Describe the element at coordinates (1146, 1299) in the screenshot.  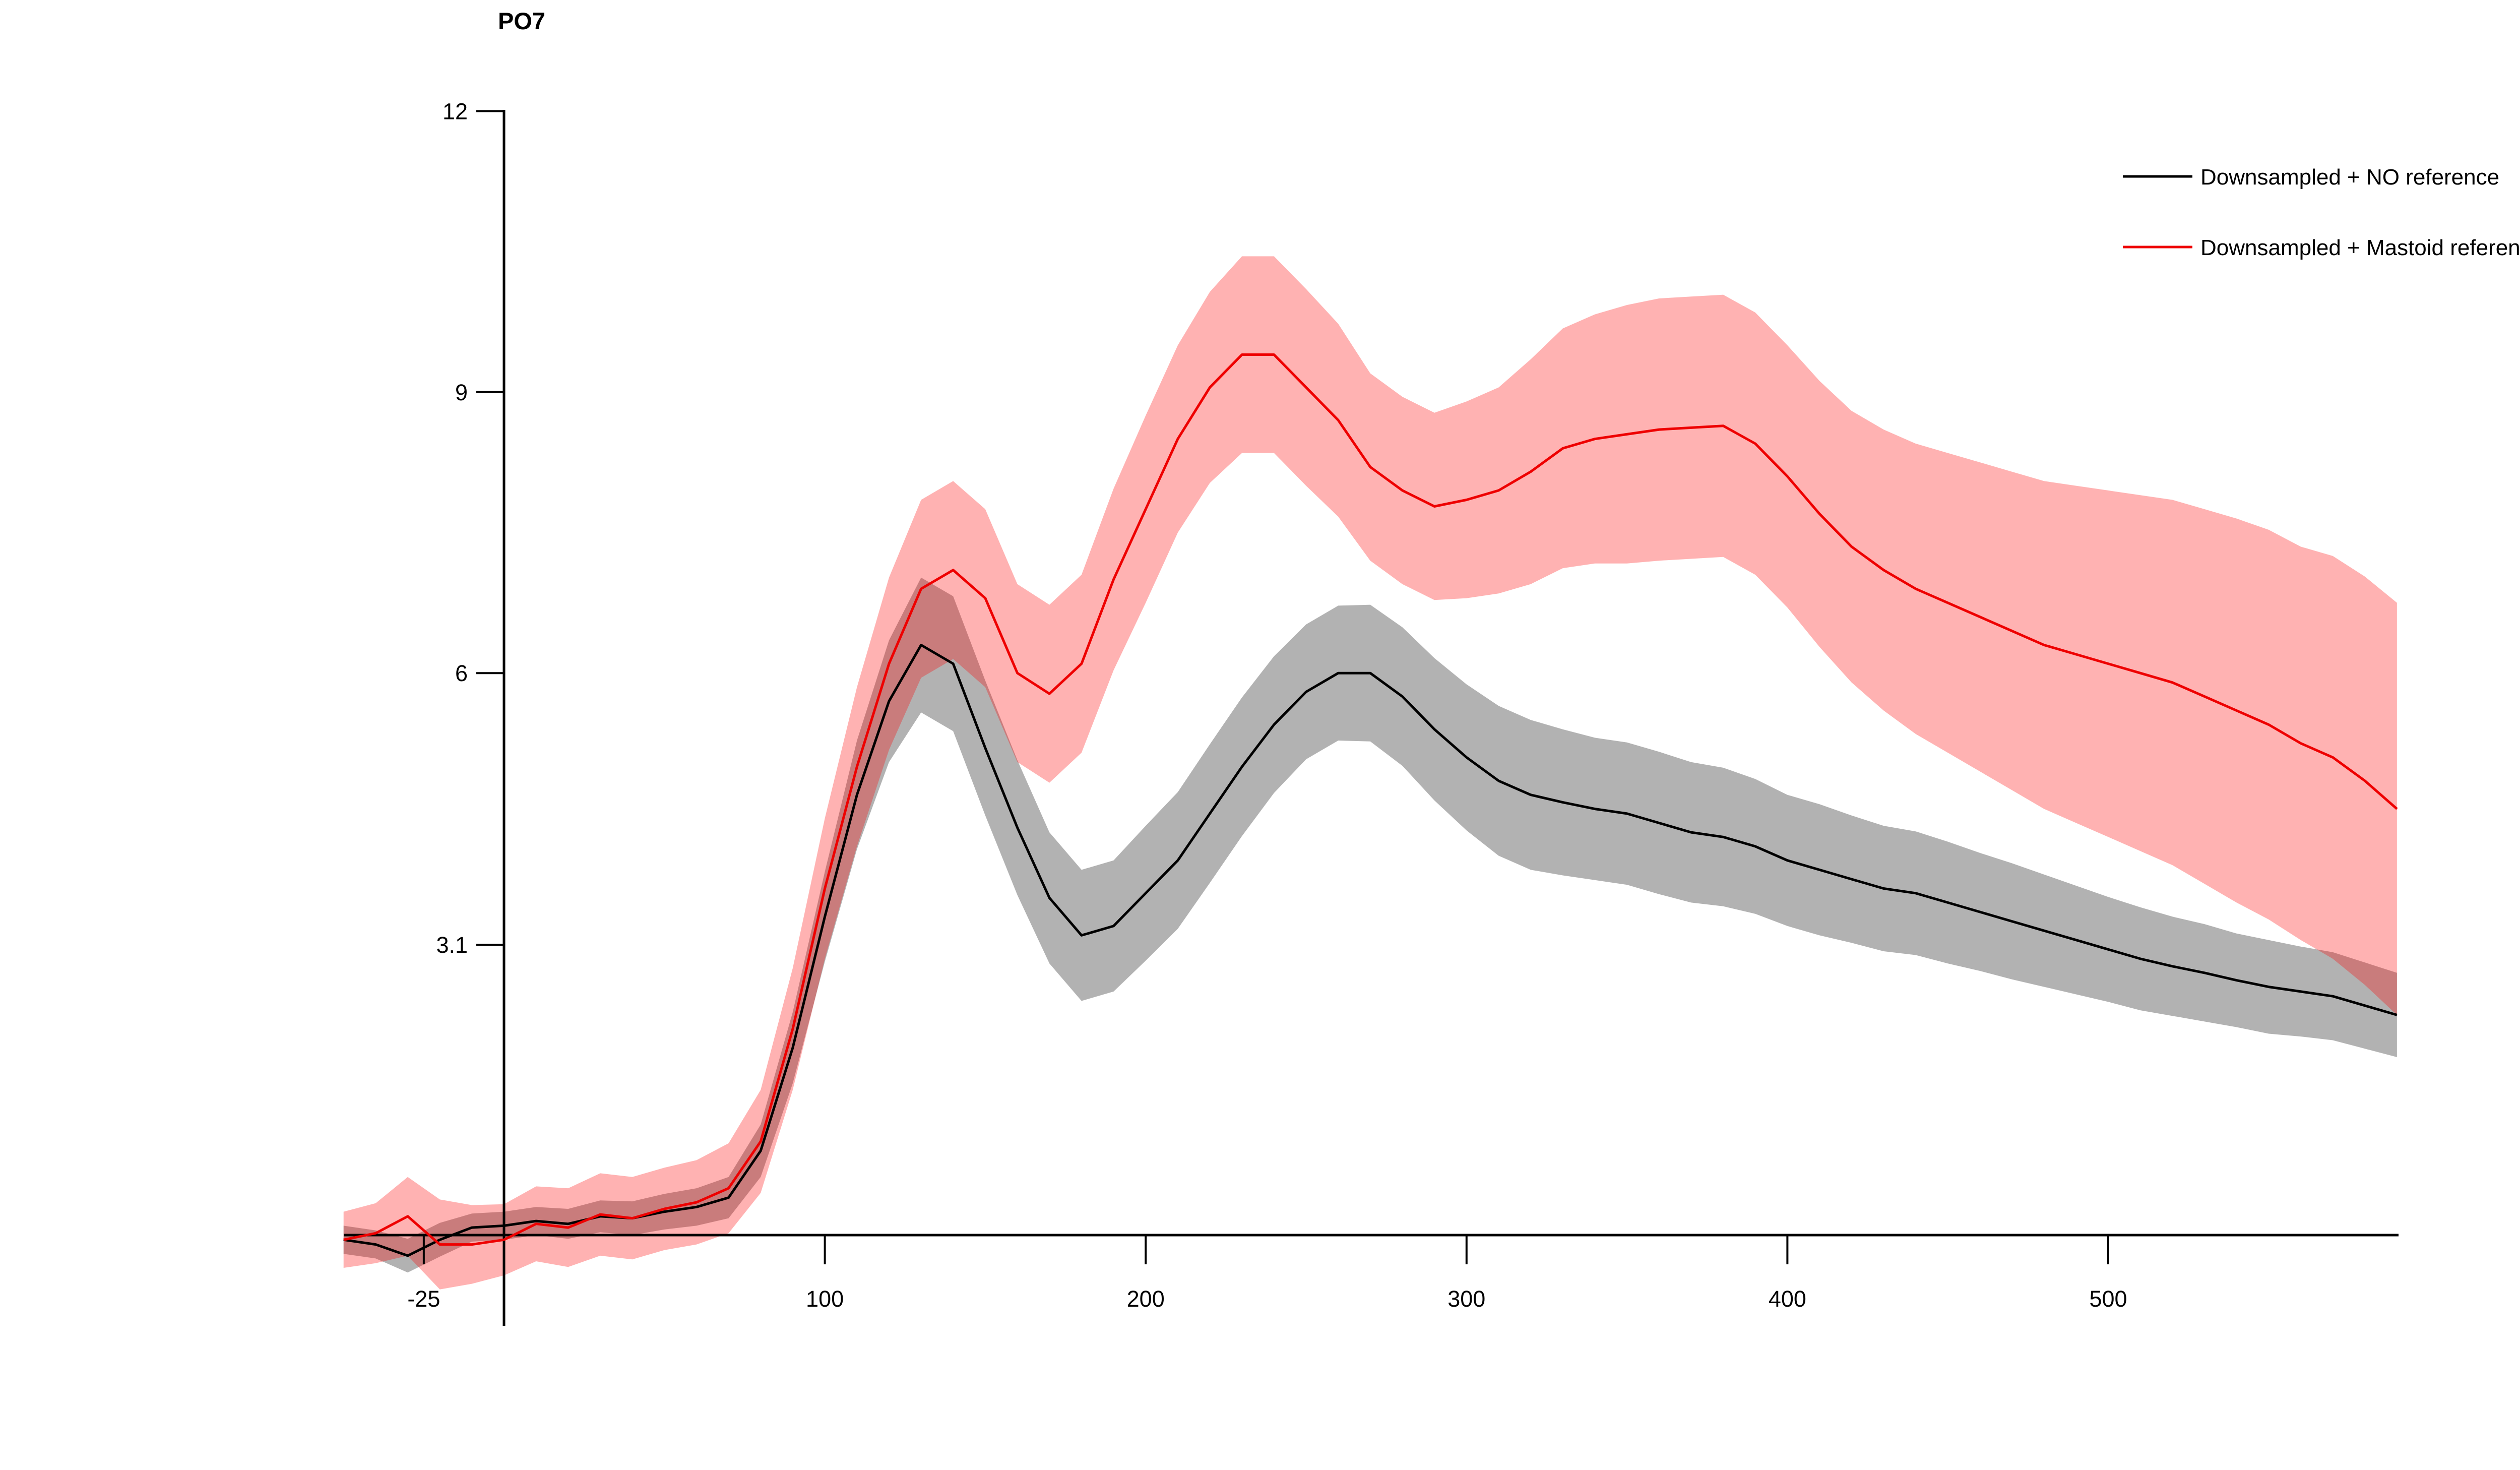
I see `x-tick-label-200: 200` at that location.